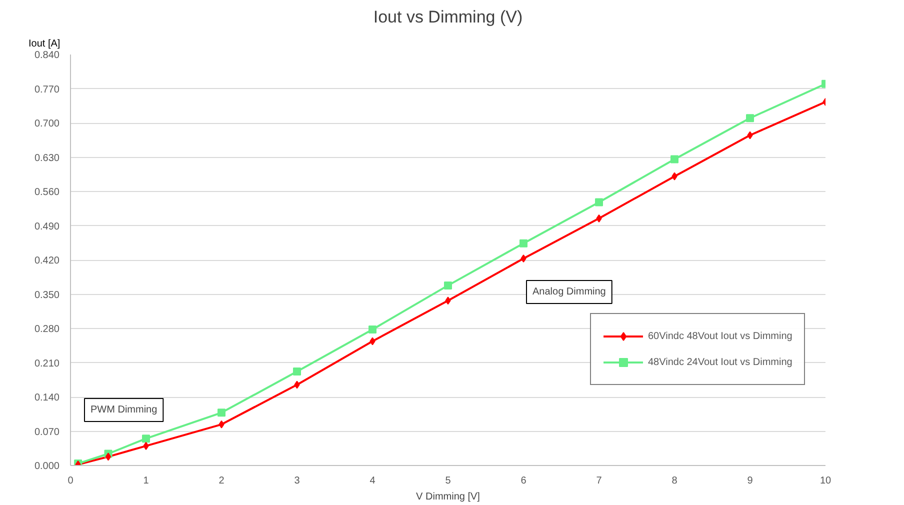  What do you see at coordinates (124, 410) in the screenshot?
I see `annotation: PWM Dimming` at bounding box center [124, 410].